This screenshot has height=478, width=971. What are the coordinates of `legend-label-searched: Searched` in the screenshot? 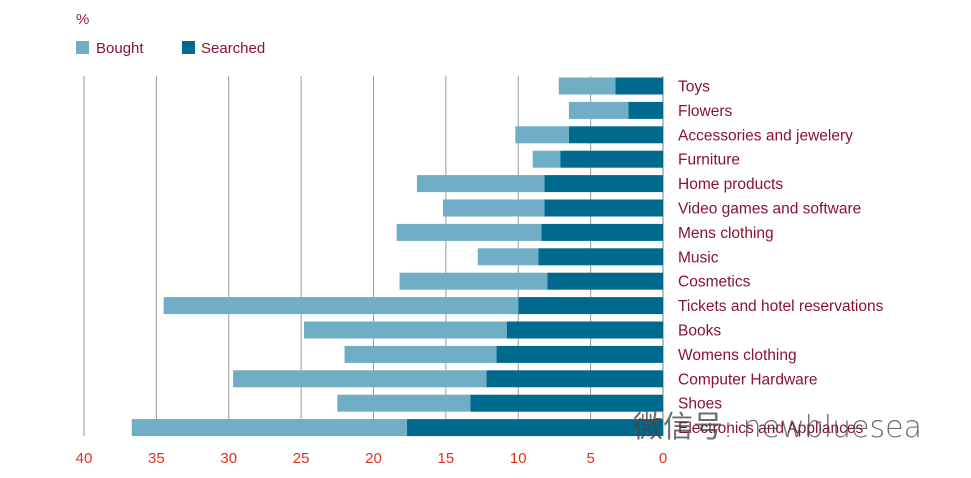 It's located at (233, 48).